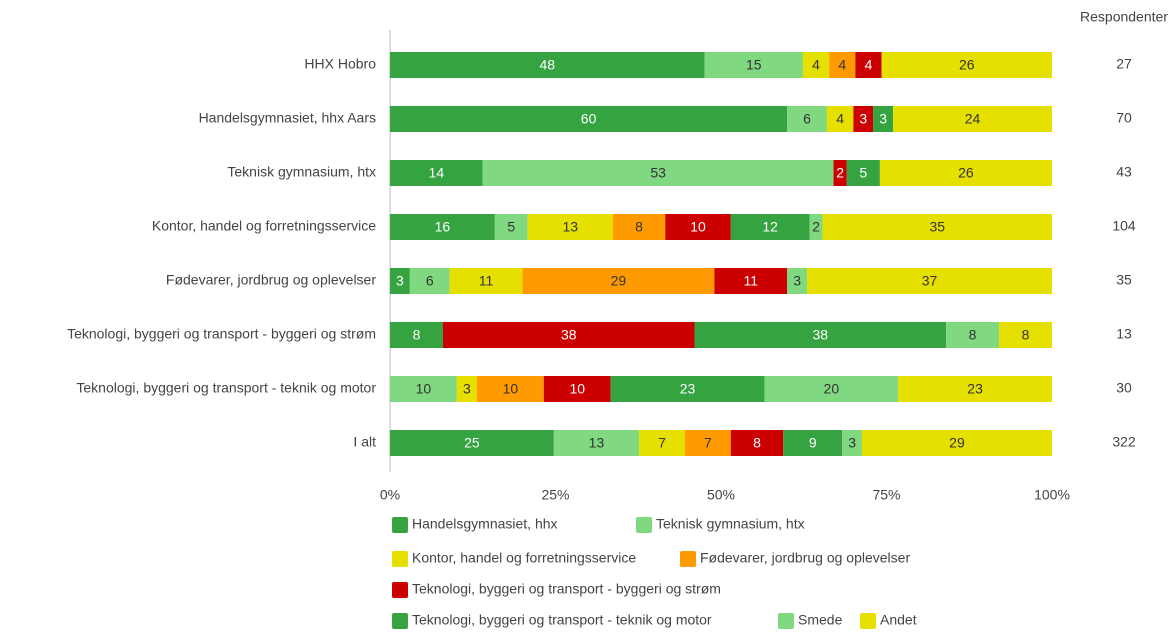 This screenshot has width=1176, height=632. I want to click on respondent-count: 322, so click(1124, 442).